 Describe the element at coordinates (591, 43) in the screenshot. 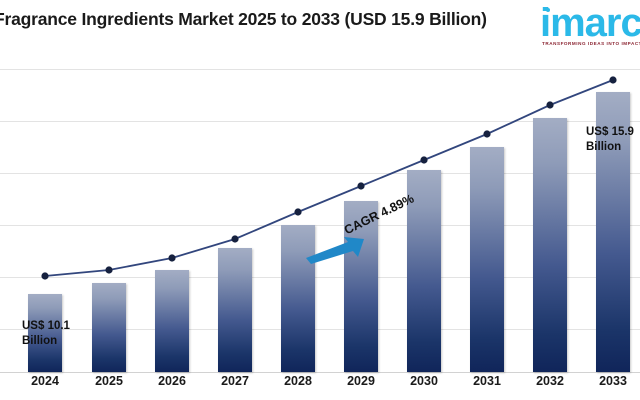

I see `logo-tagline: TRANSFORMING IDEAS INTO IMPACT` at that location.